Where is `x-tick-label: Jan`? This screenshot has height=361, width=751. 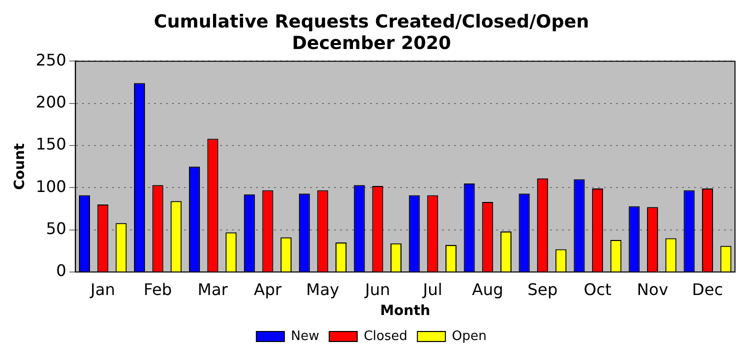 x-tick-label: Jan is located at coordinates (102, 289).